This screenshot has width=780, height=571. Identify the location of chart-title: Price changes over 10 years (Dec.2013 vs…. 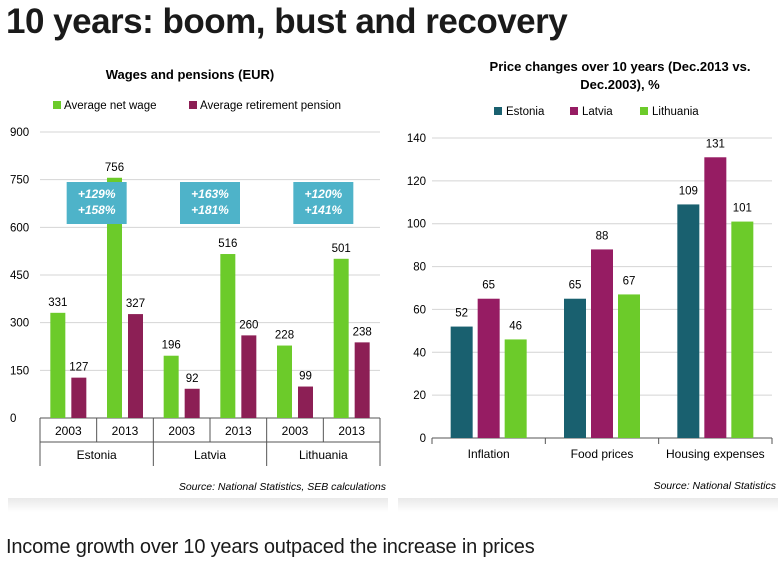
(620, 66).